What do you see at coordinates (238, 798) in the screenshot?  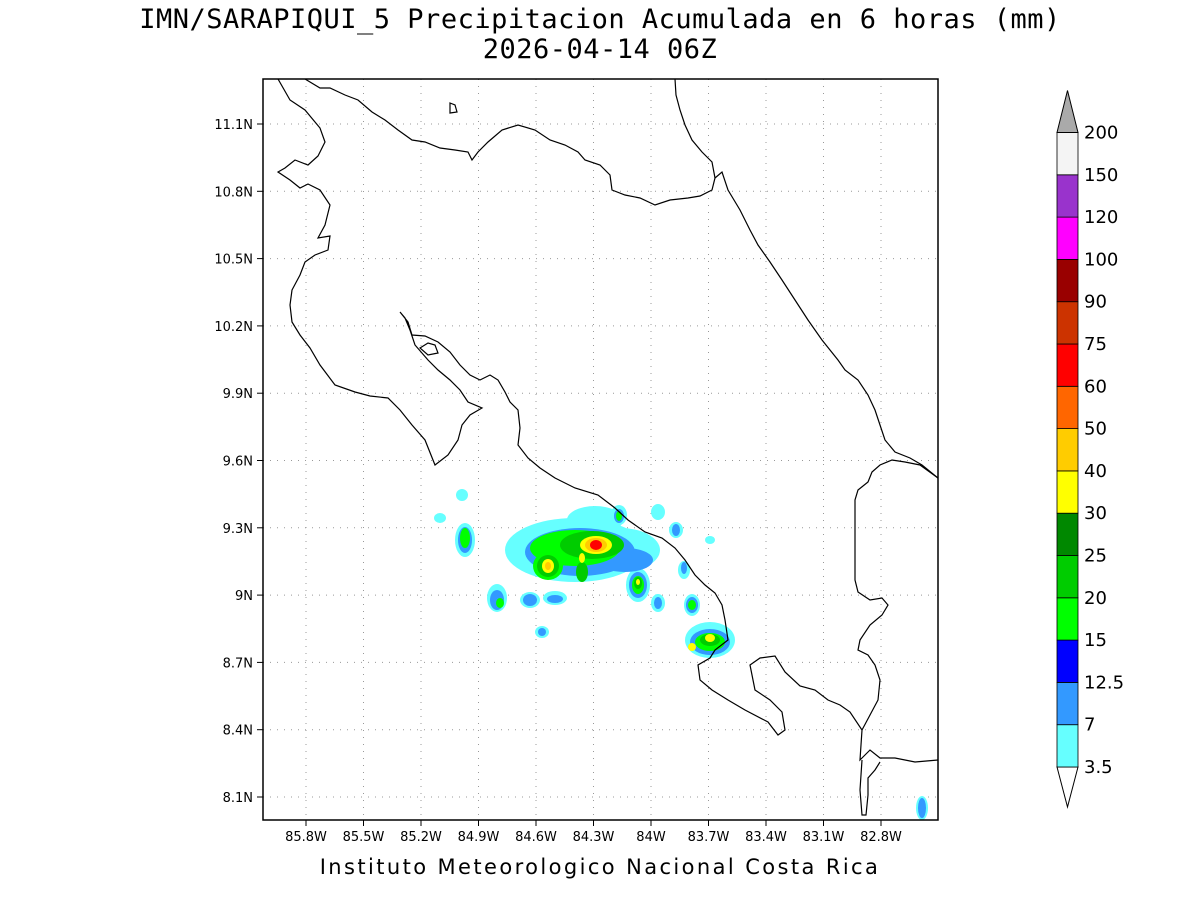 I see `lat-tick-label: 8.1N` at bounding box center [238, 798].